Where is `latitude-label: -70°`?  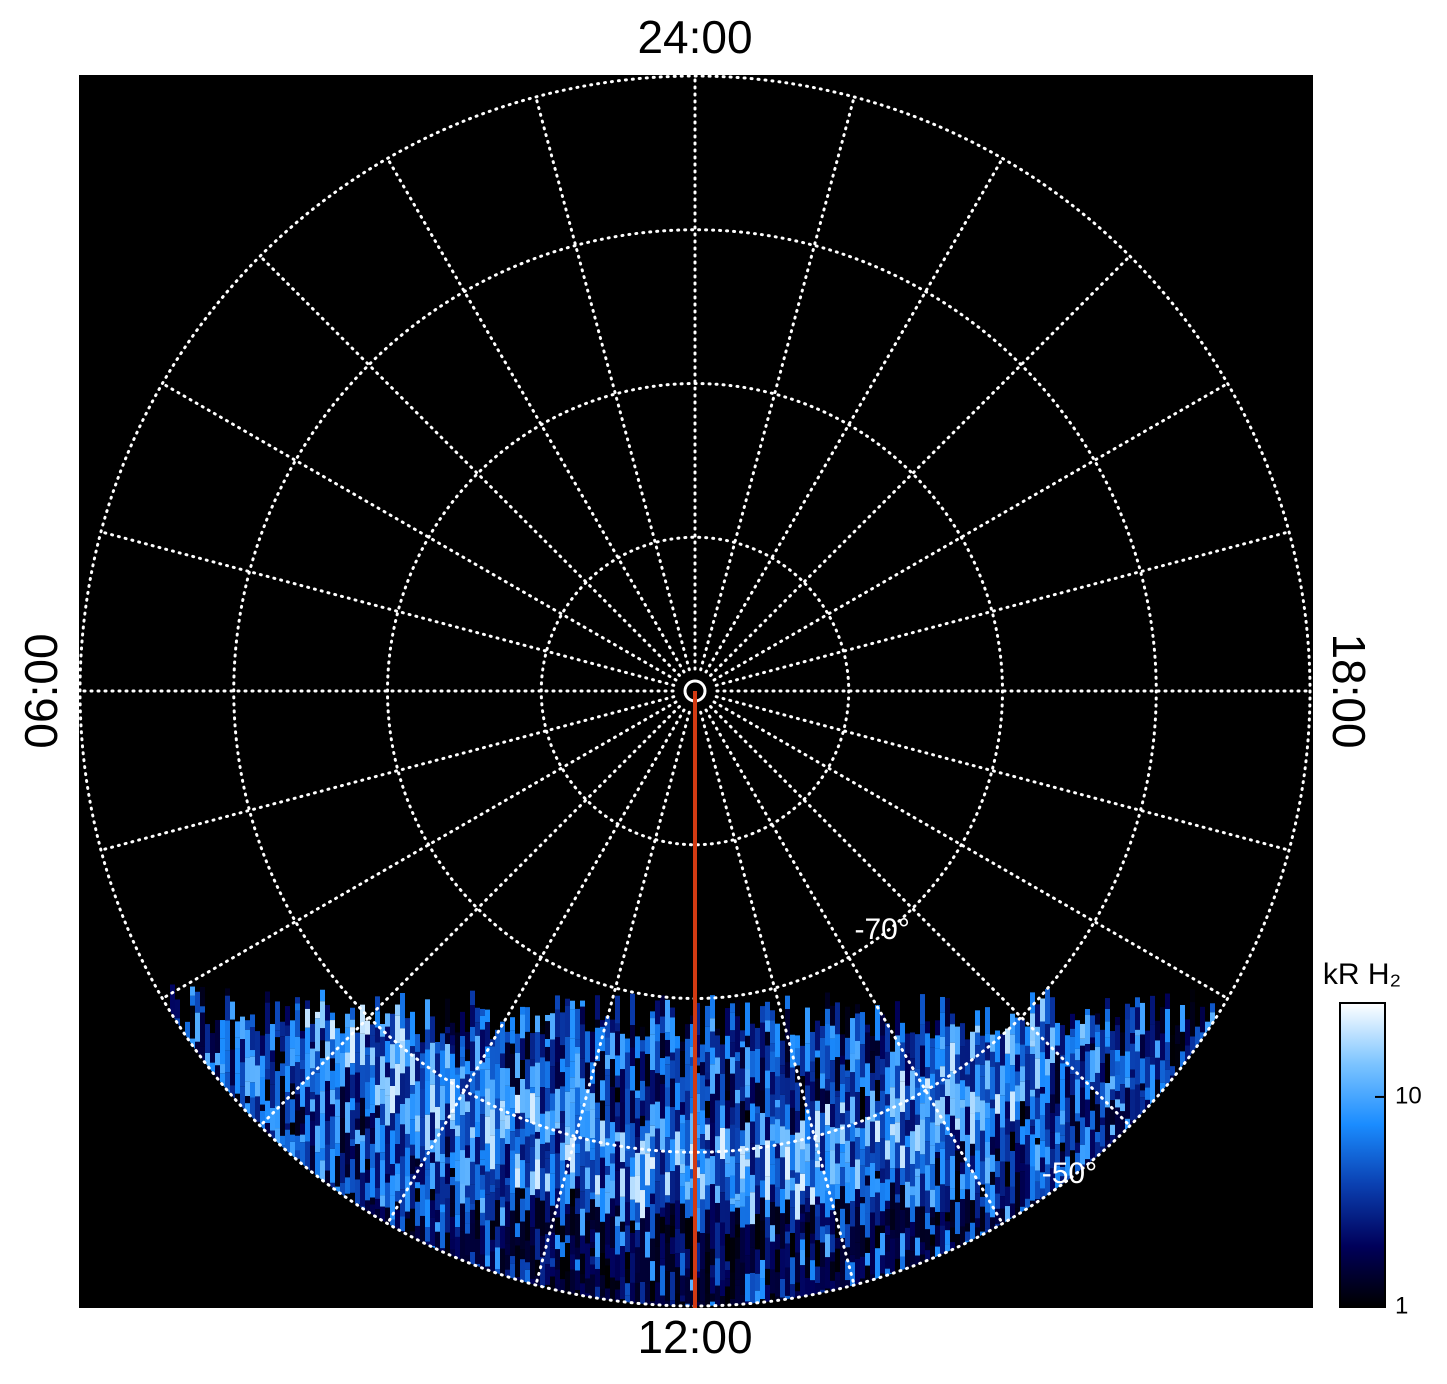
latitude-label: -70° is located at coordinates (882, 929).